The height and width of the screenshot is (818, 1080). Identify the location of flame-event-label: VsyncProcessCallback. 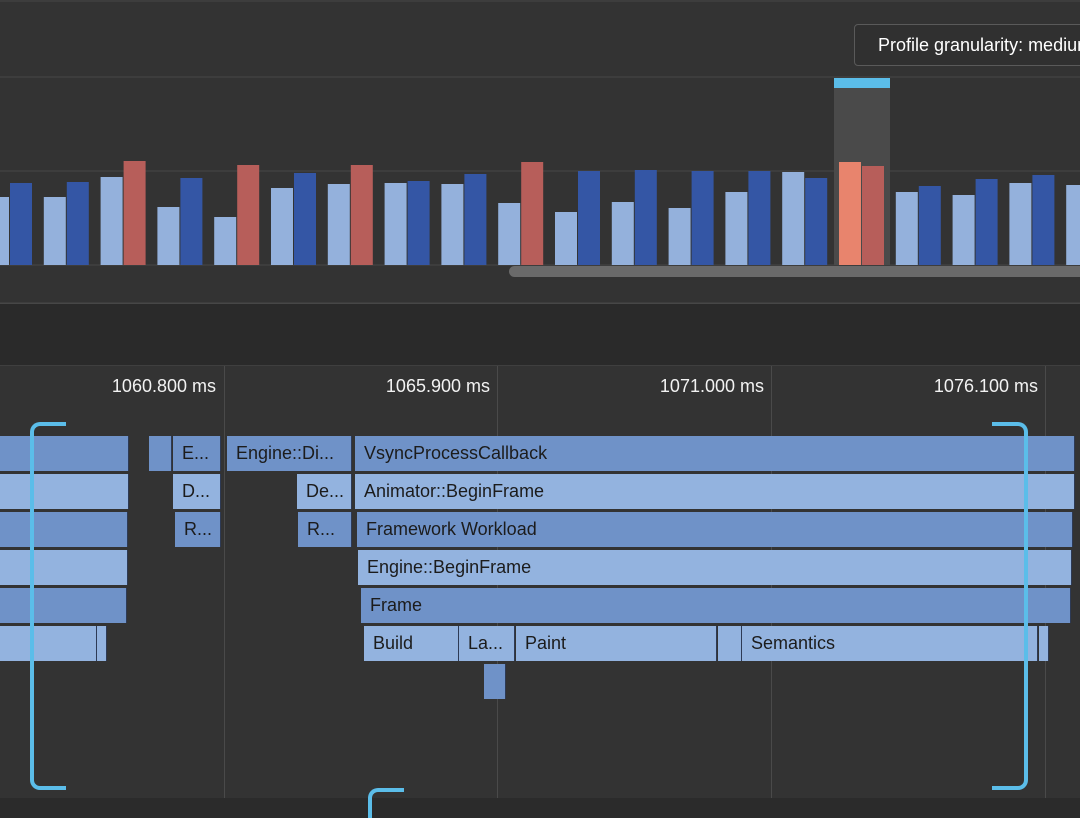
(456, 453).